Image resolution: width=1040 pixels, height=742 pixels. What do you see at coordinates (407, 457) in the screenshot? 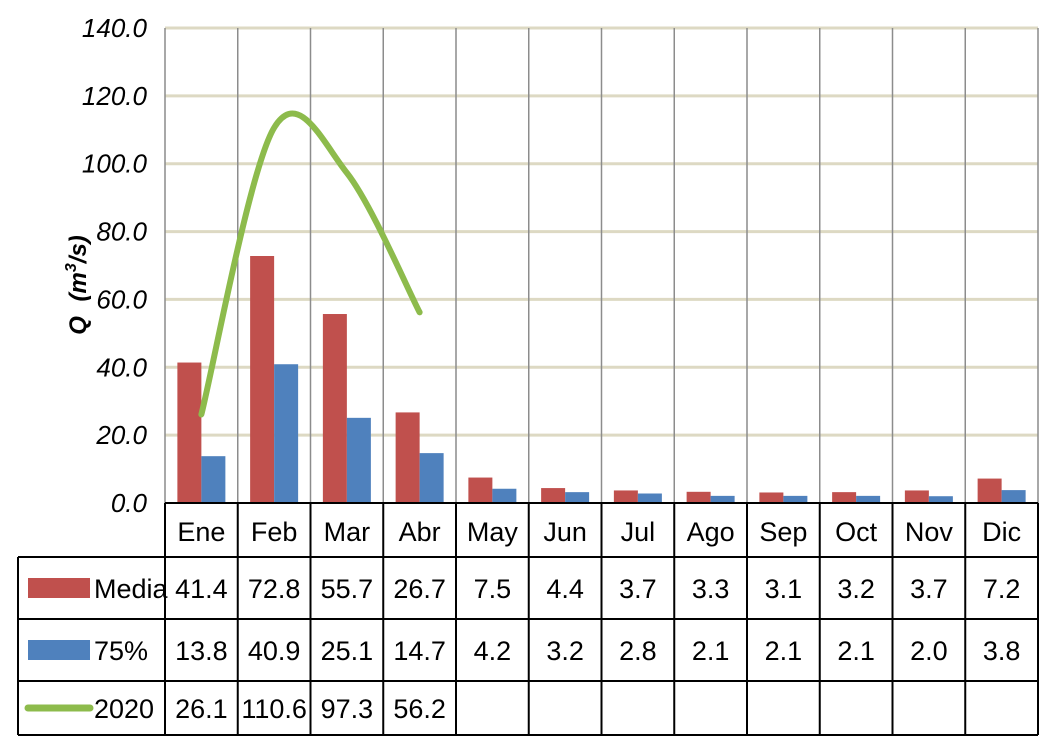
I see `bar-media-abr` at bounding box center [407, 457].